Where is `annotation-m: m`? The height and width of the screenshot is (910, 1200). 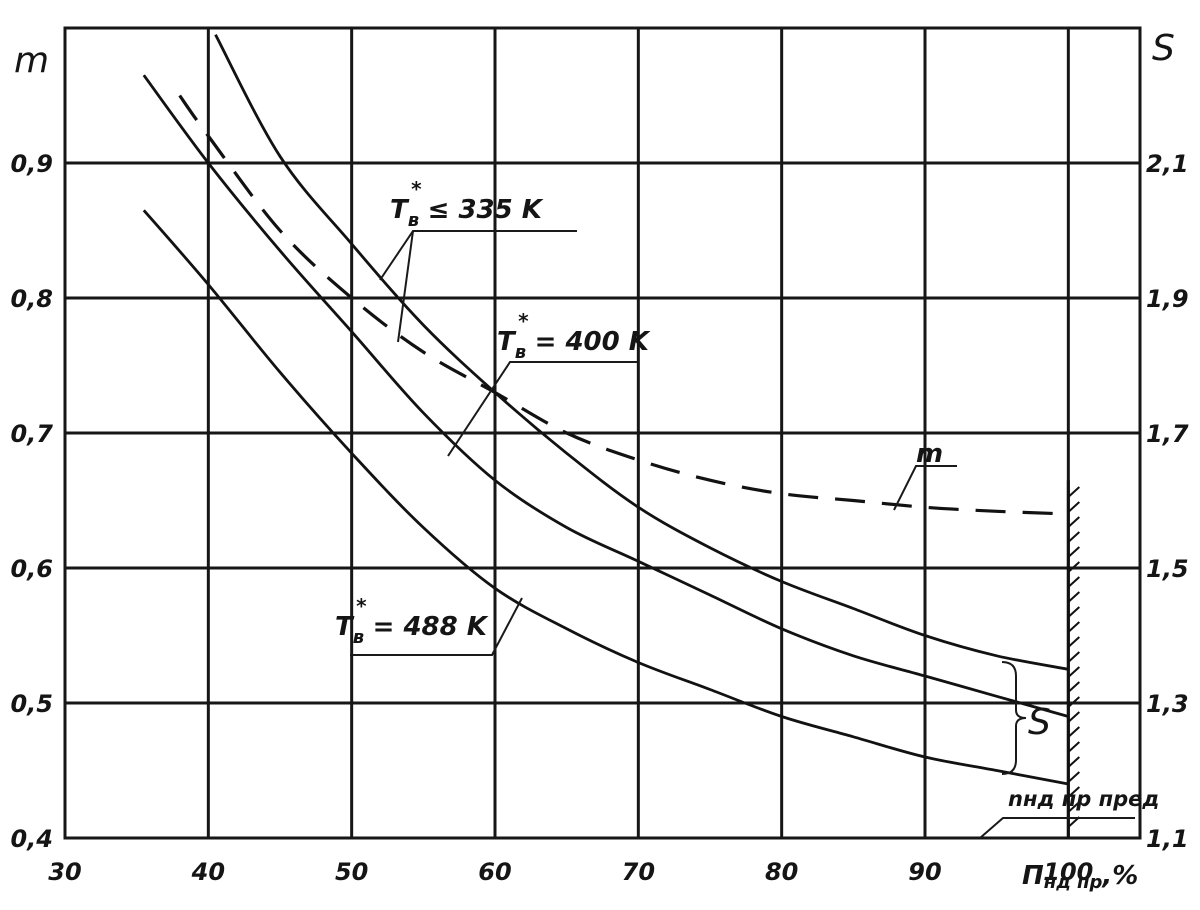 annotation-m: m is located at coordinates (925, 475).